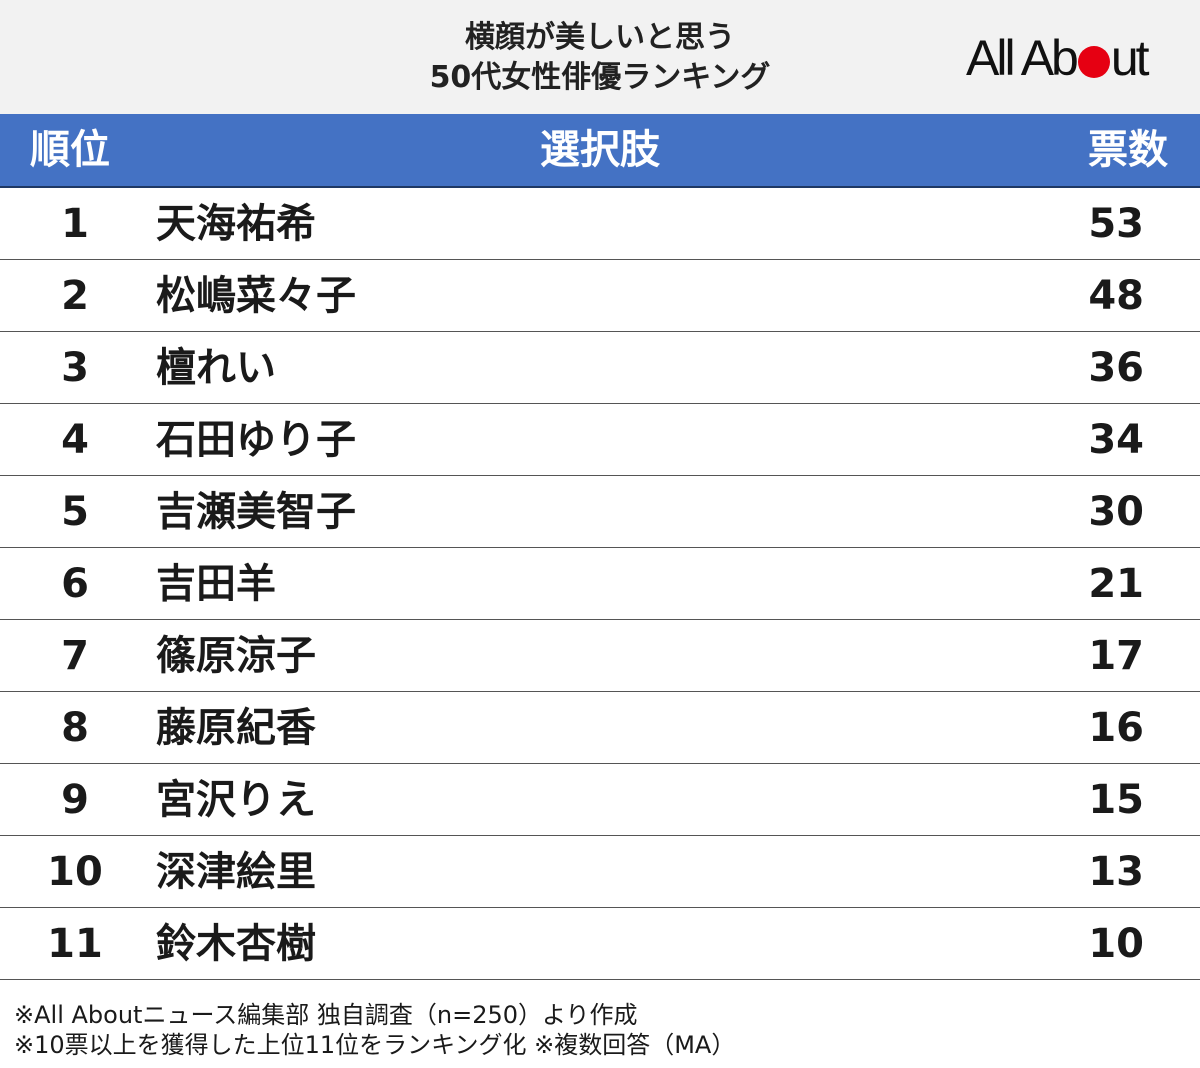  Describe the element at coordinates (600, 440) in the screenshot. I see `table-row: 4 石田ゆり子 34` at that location.